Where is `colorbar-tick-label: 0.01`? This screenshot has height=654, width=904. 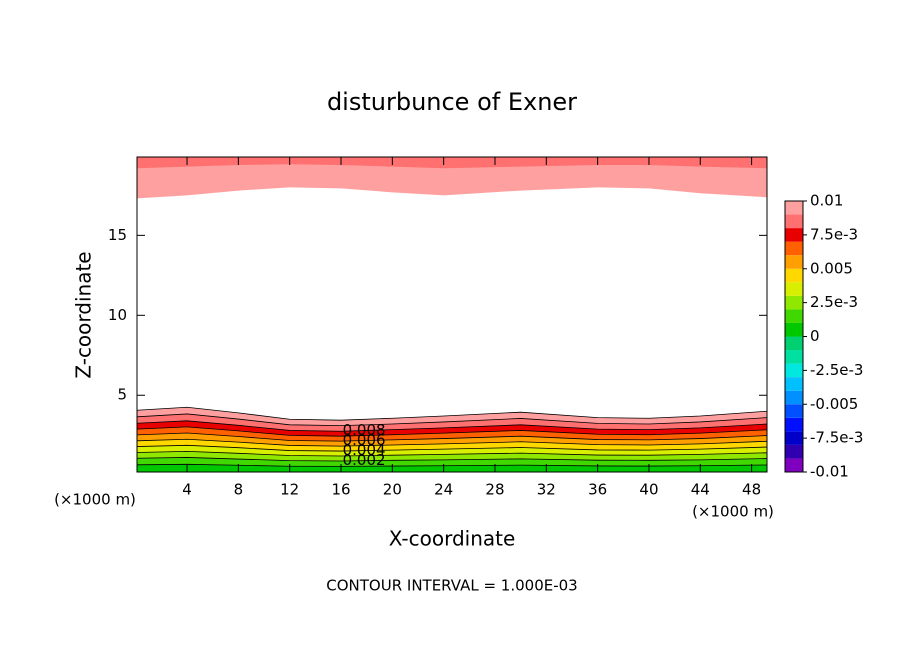 colorbar-tick-label: 0.01 is located at coordinates (826, 201).